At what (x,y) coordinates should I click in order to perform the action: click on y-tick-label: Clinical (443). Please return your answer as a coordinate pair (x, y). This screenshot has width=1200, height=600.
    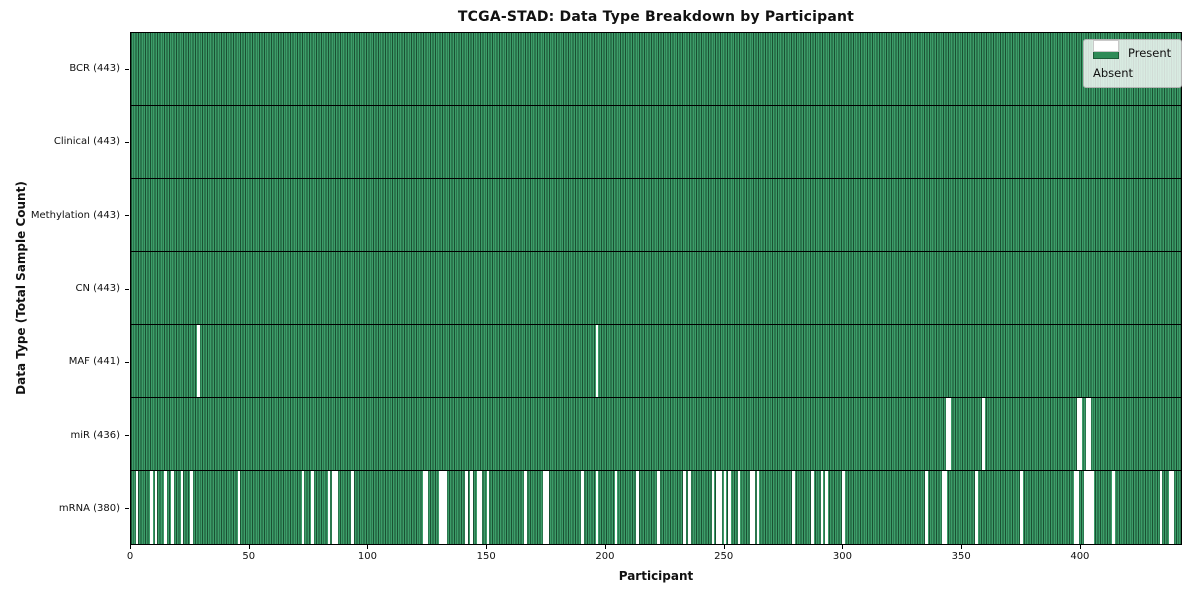
    Looking at the image, I should click on (86, 142).